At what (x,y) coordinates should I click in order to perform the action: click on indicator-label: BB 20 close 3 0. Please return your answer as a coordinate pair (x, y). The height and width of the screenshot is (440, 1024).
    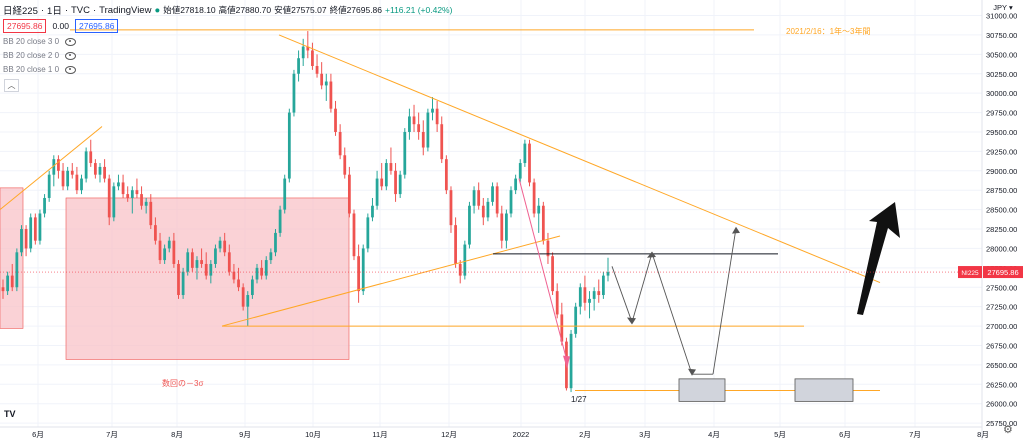
    Looking at the image, I should click on (31, 41).